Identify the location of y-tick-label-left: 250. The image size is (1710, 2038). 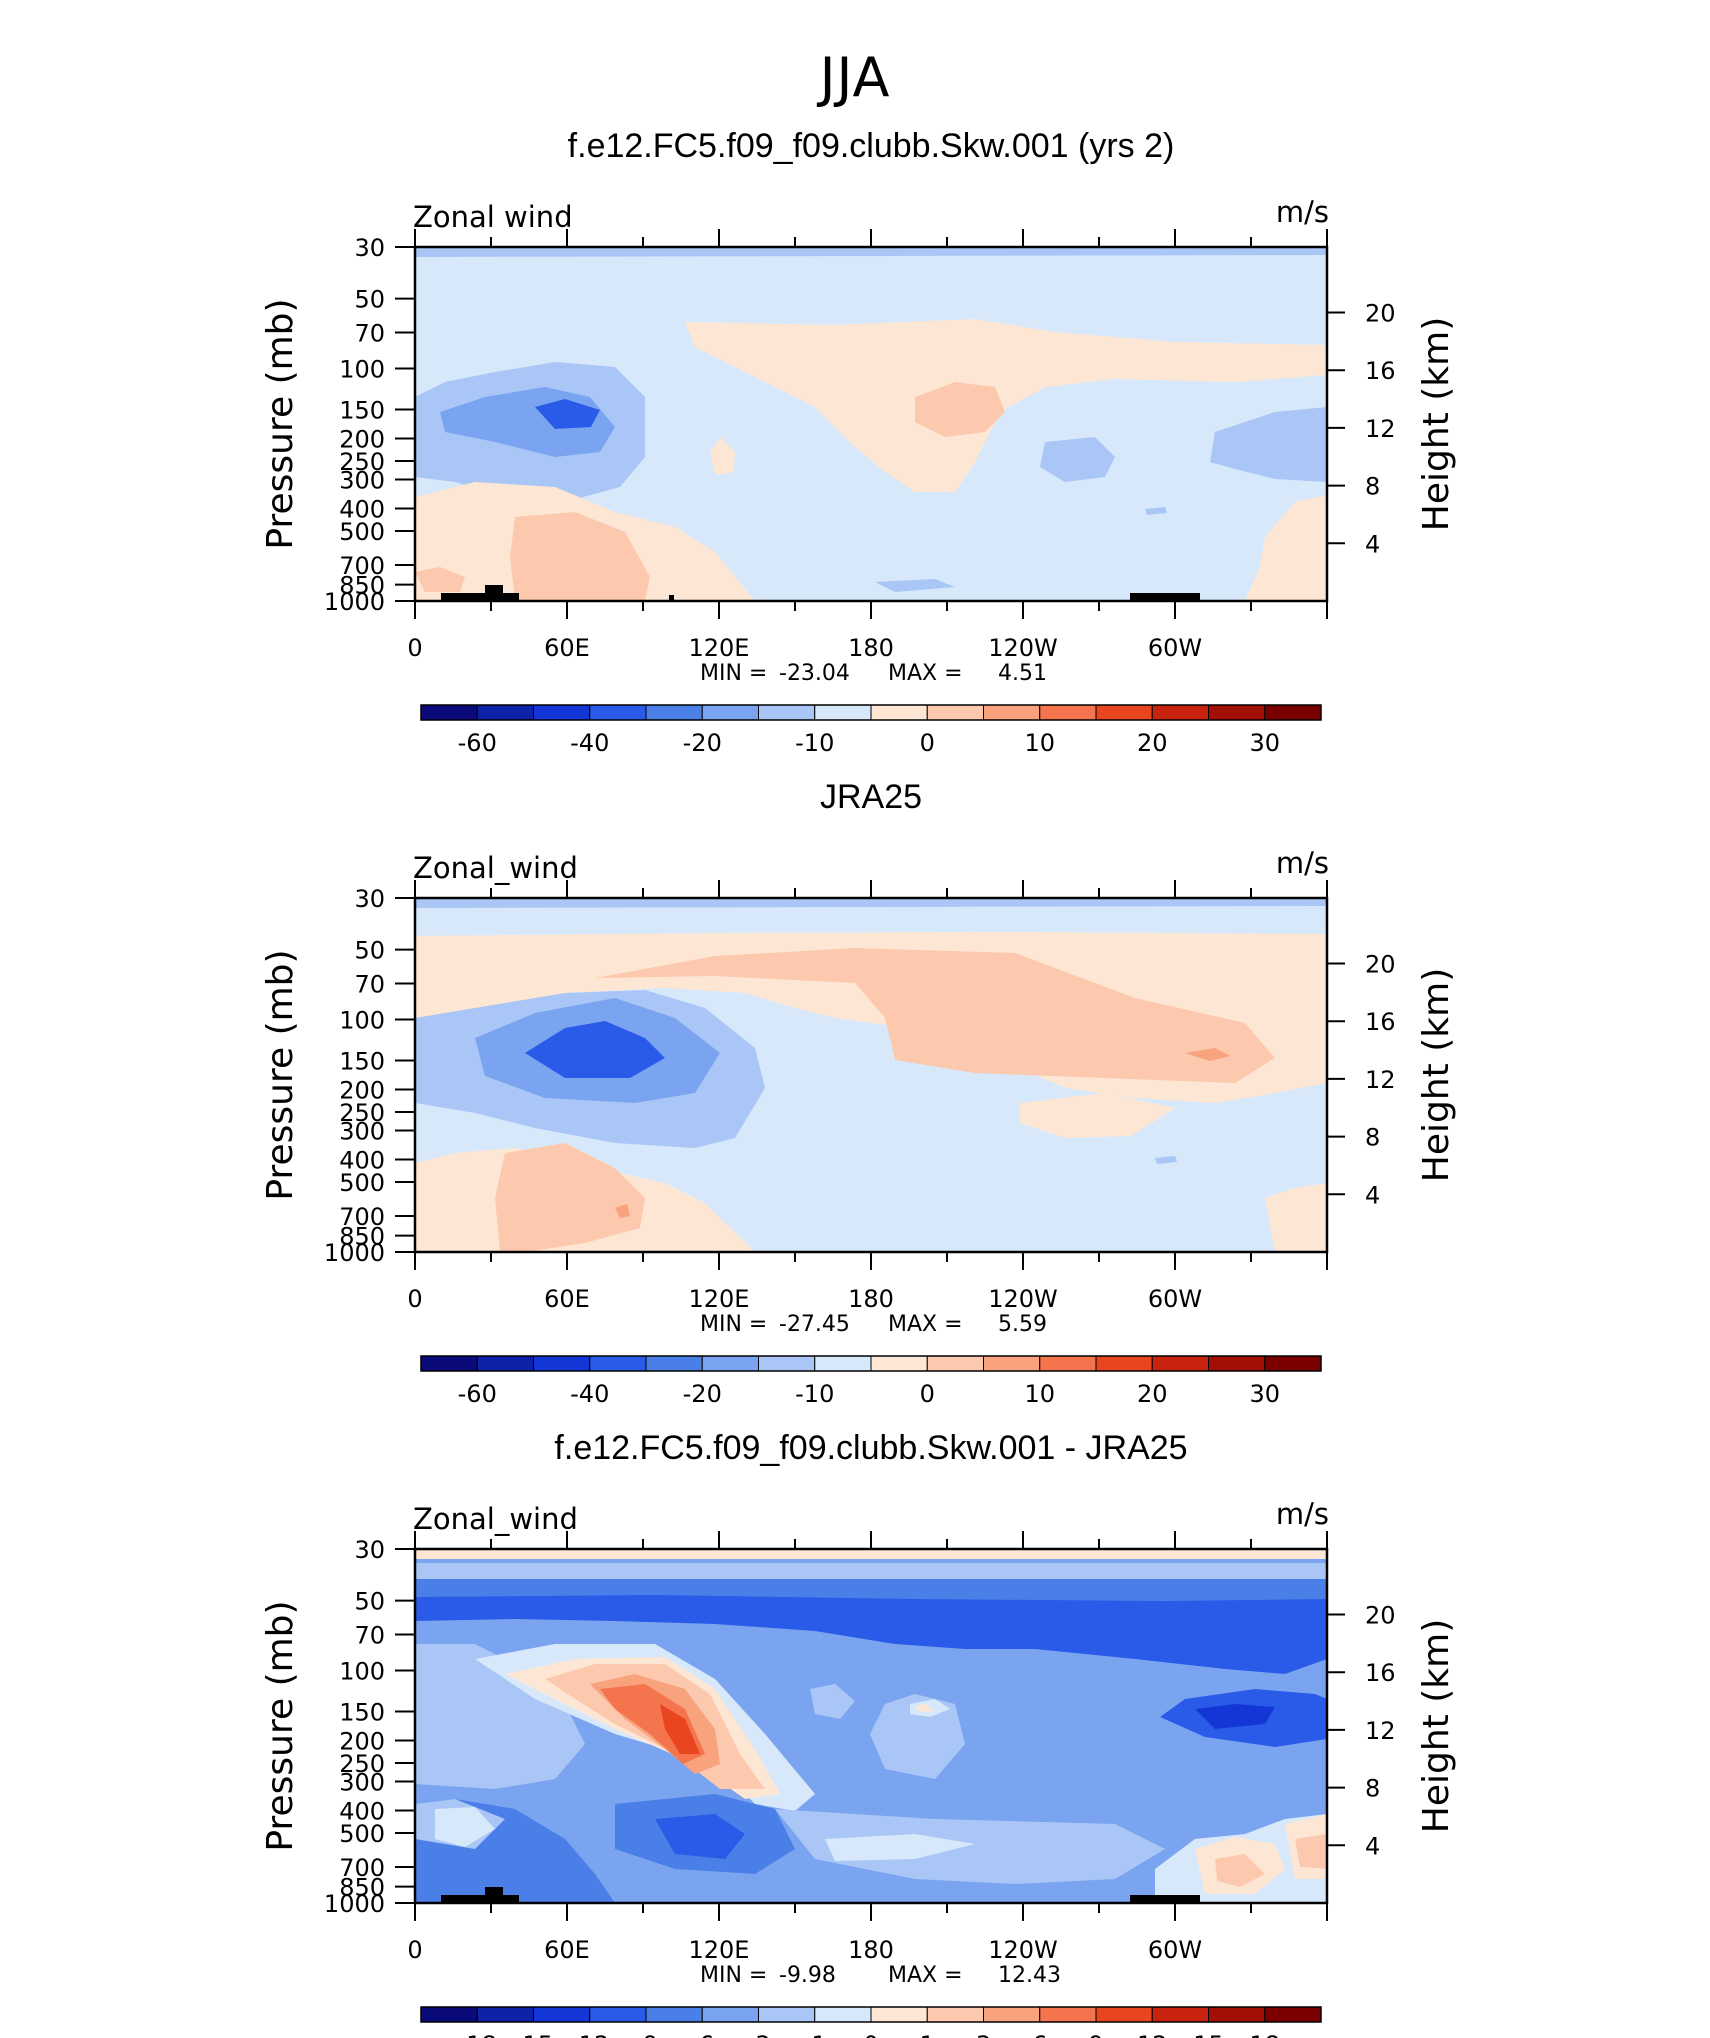
(362, 462).